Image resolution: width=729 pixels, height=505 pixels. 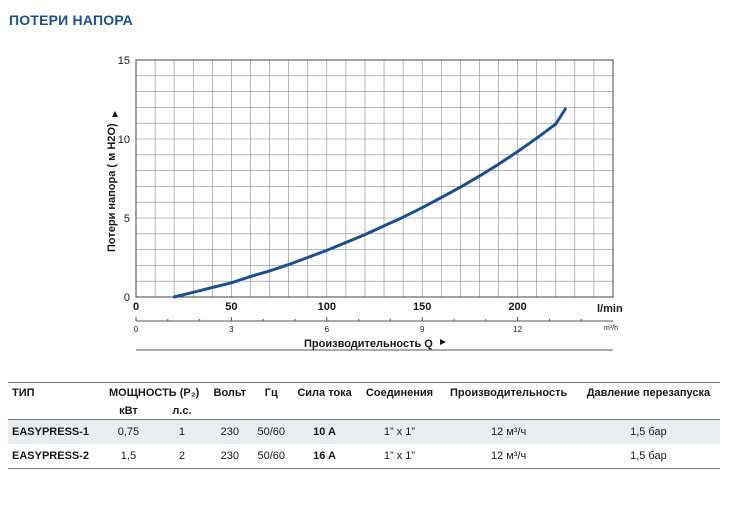 I want to click on secondary-x-tick-label: 9, so click(x=422, y=329).